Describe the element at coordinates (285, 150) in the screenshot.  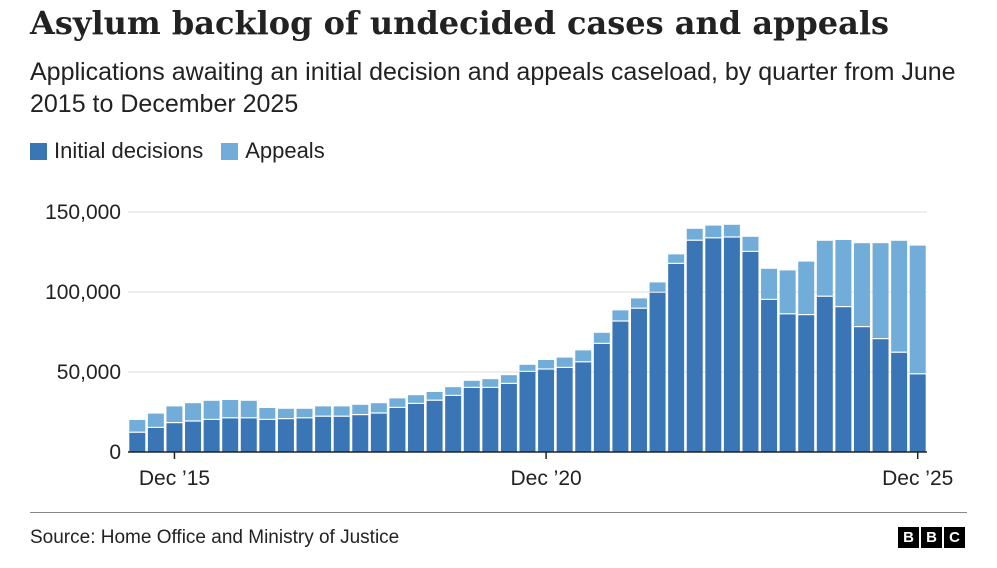
I see `legend-label-appeals: Appeals` at that location.